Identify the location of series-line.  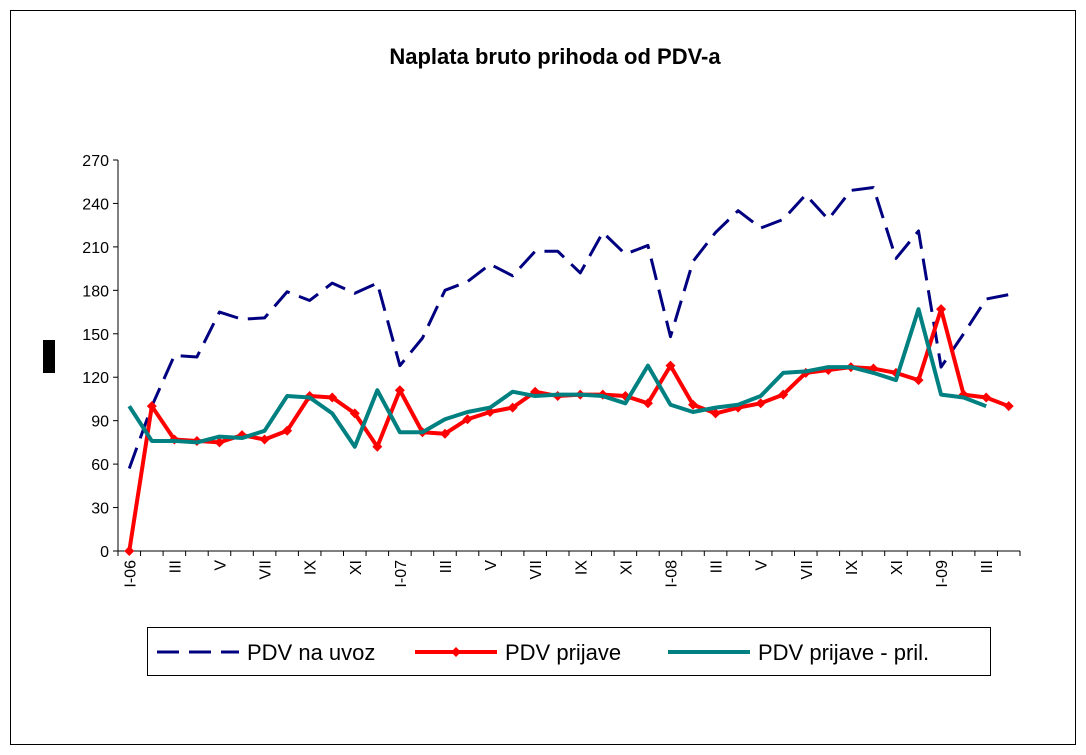
(557, 378).